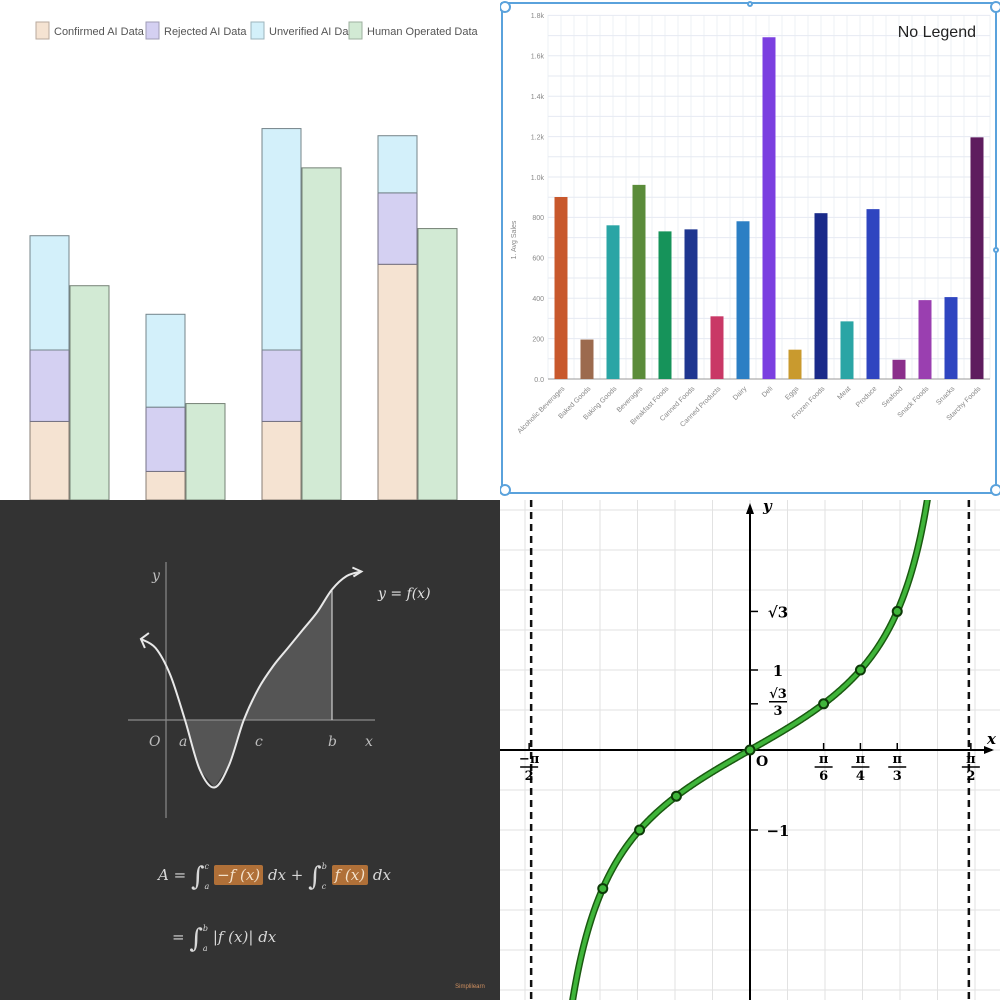 This screenshot has height=1000, width=1000. What do you see at coordinates (529, 759) in the screenshot?
I see `x-tick-label: −π` at bounding box center [529, 759].